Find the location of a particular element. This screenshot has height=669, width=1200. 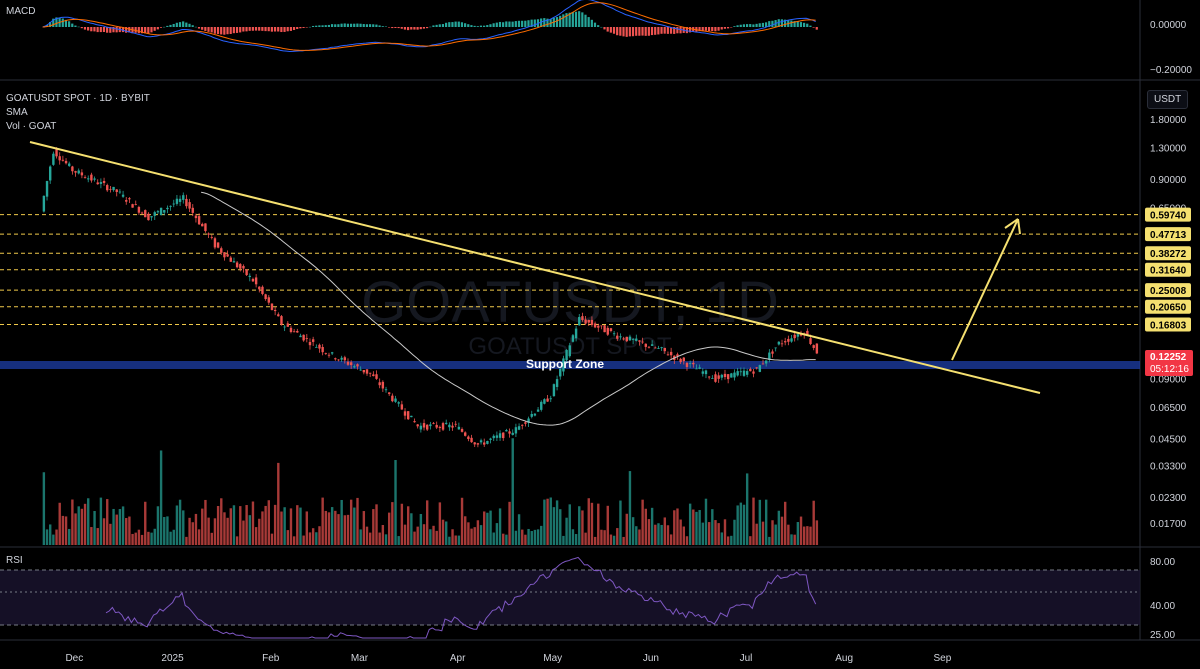

rsi-band is located at coordinates (570, 597).